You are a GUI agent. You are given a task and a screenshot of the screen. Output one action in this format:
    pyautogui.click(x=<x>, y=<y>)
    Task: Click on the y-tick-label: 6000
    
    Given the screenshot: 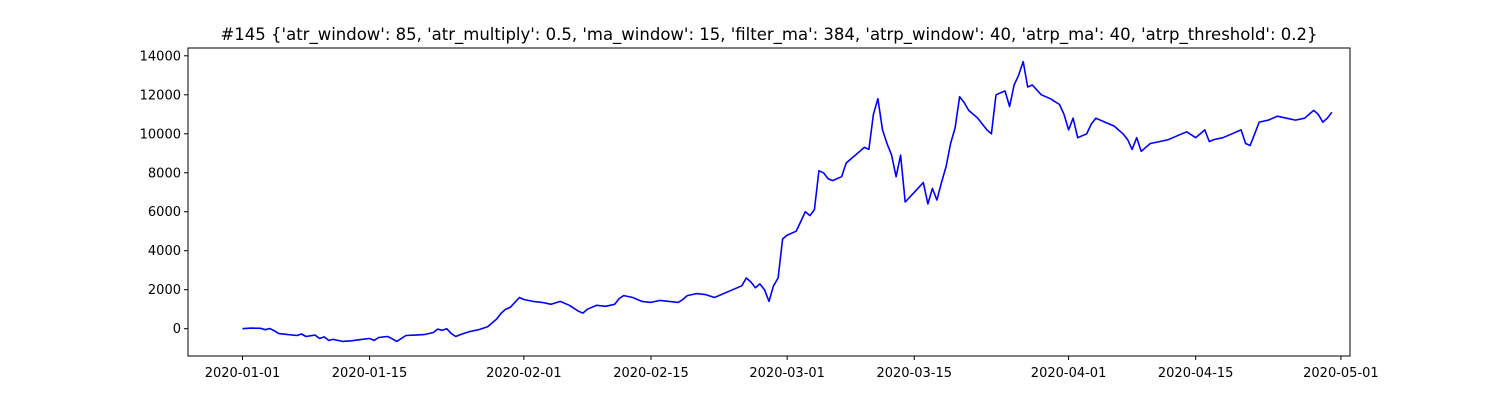 What is the action you would take?
    pyautogui.click(x=164, y=212)
    